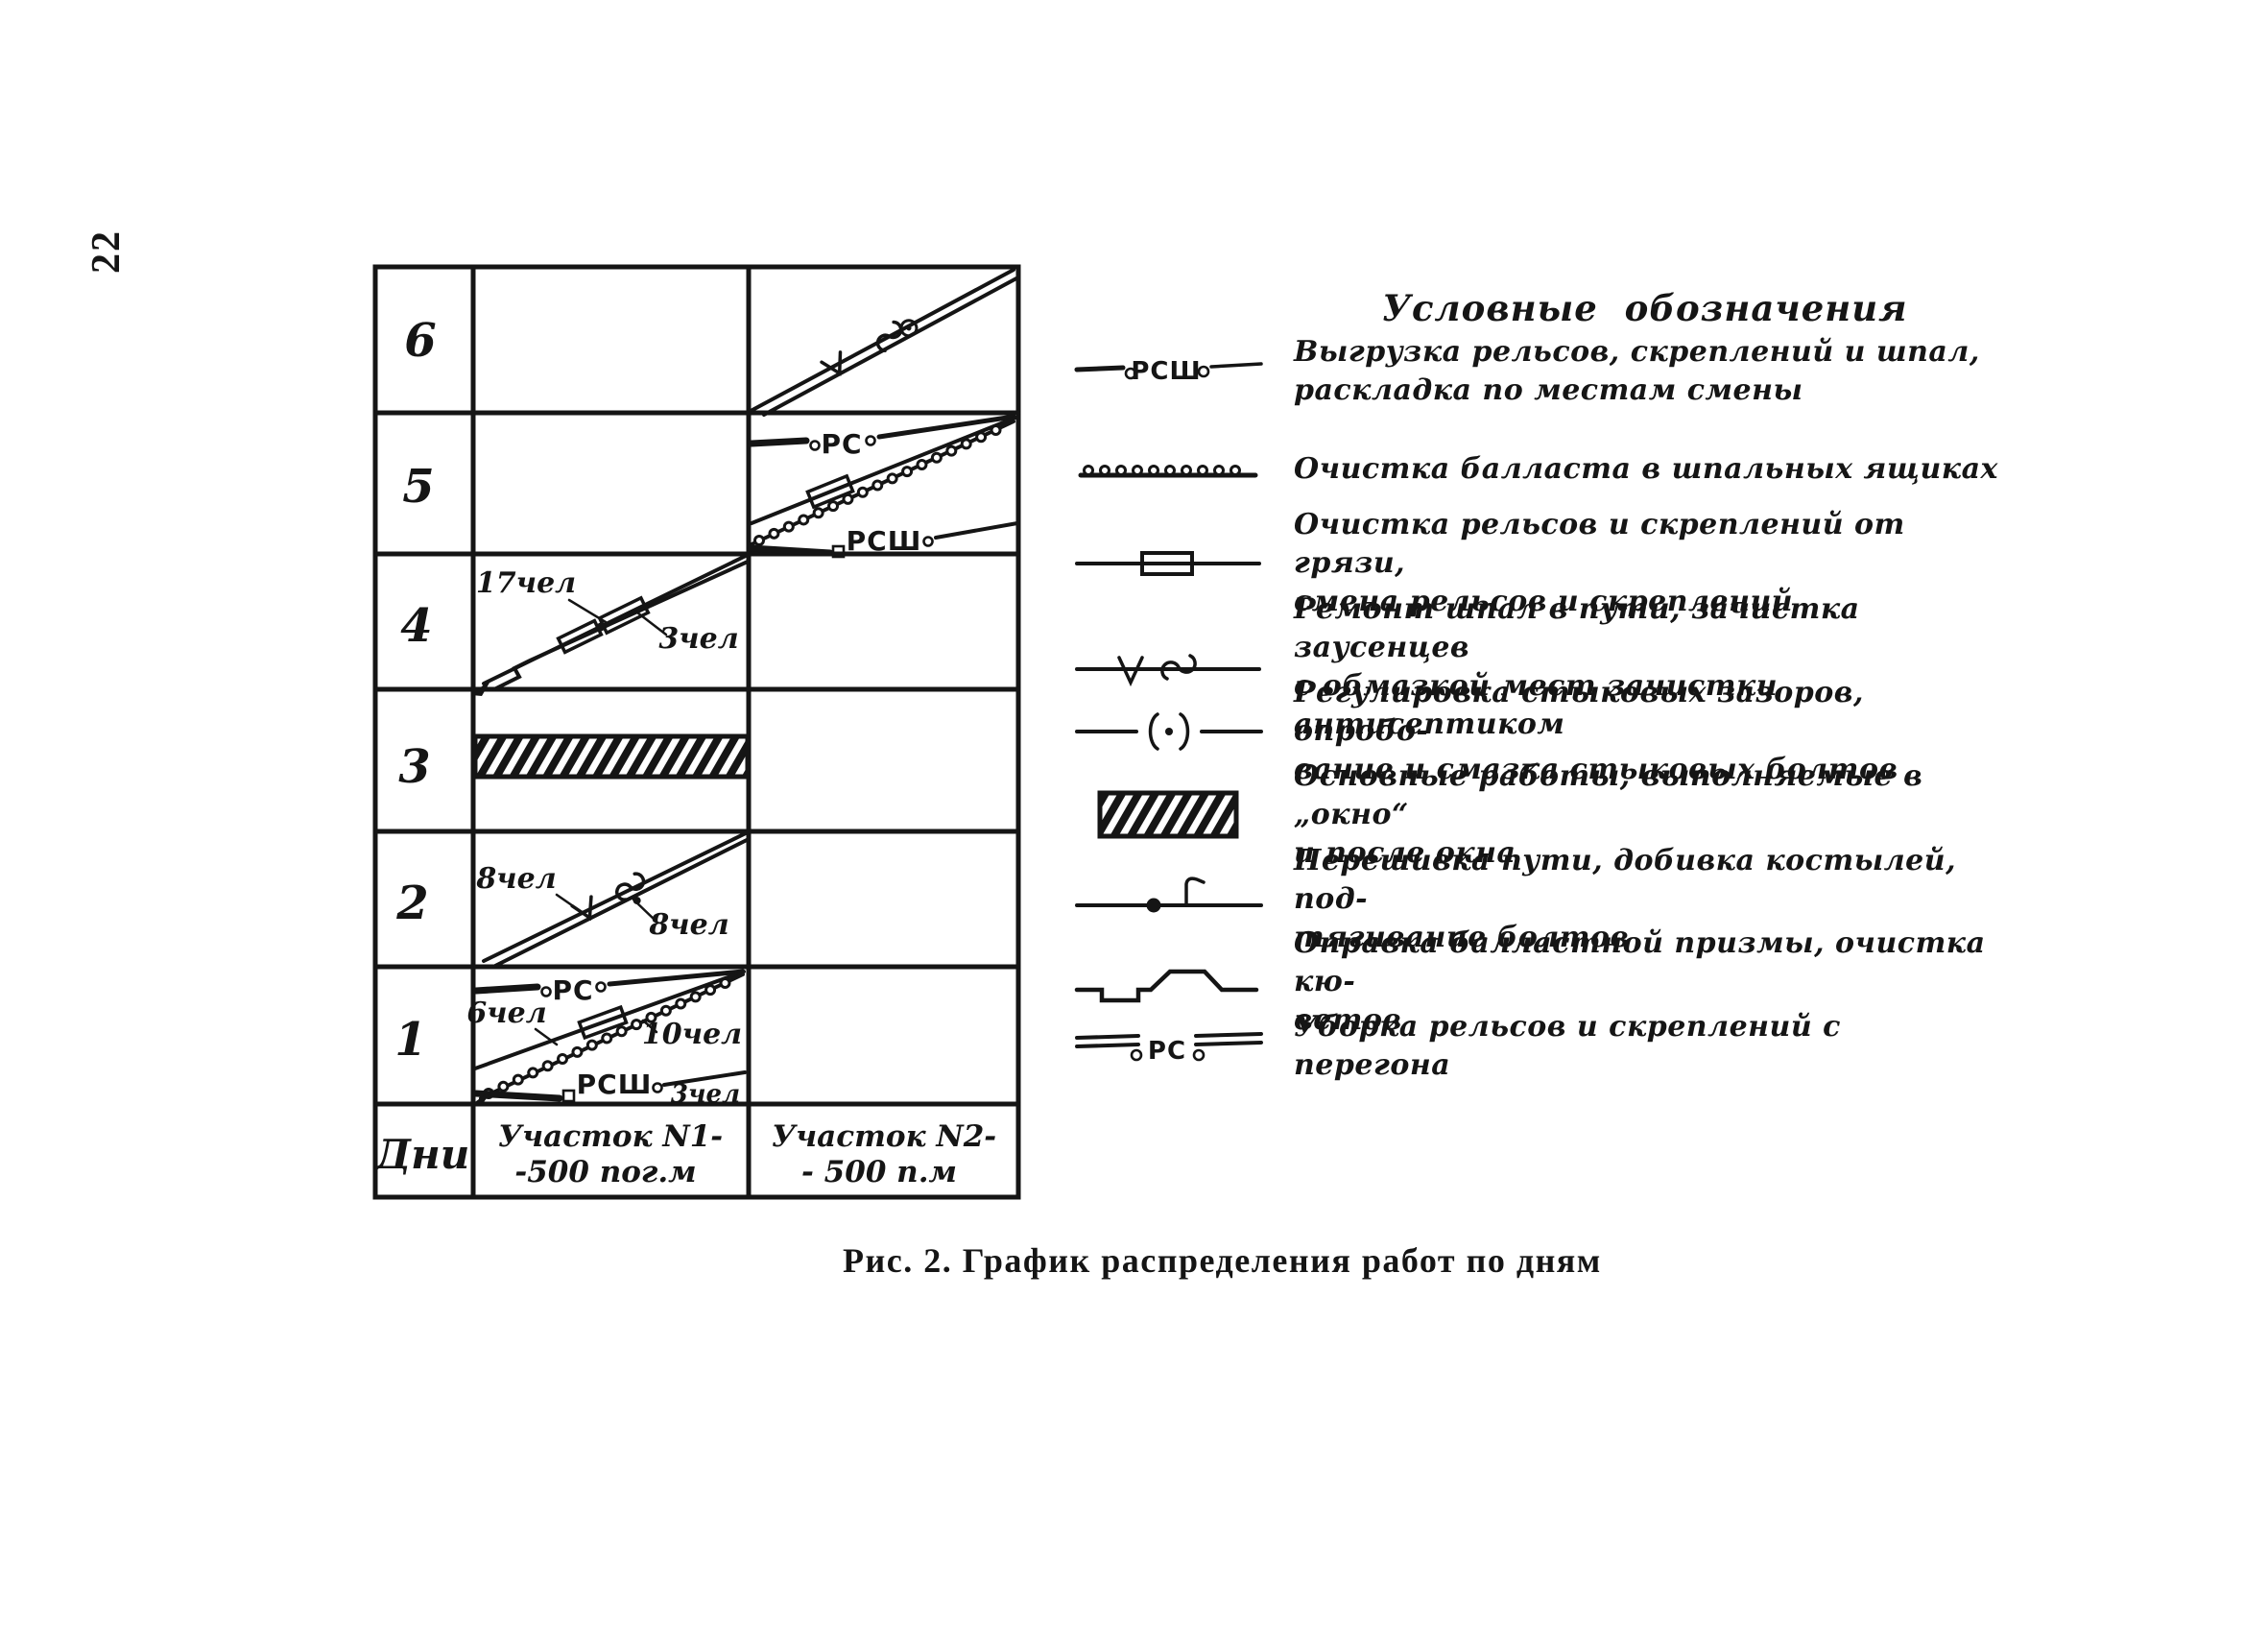  I want to click on rsh-unload-icon: РСШ, so click(1168, 372).